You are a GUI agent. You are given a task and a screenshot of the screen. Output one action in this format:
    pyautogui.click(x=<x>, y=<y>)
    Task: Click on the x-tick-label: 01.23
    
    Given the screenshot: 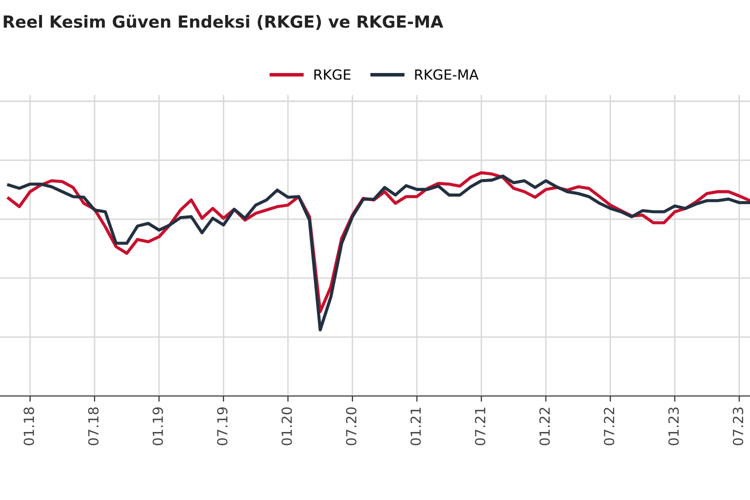 What is the action you would take?
    pyautogui.click(x=673, y=427)
    